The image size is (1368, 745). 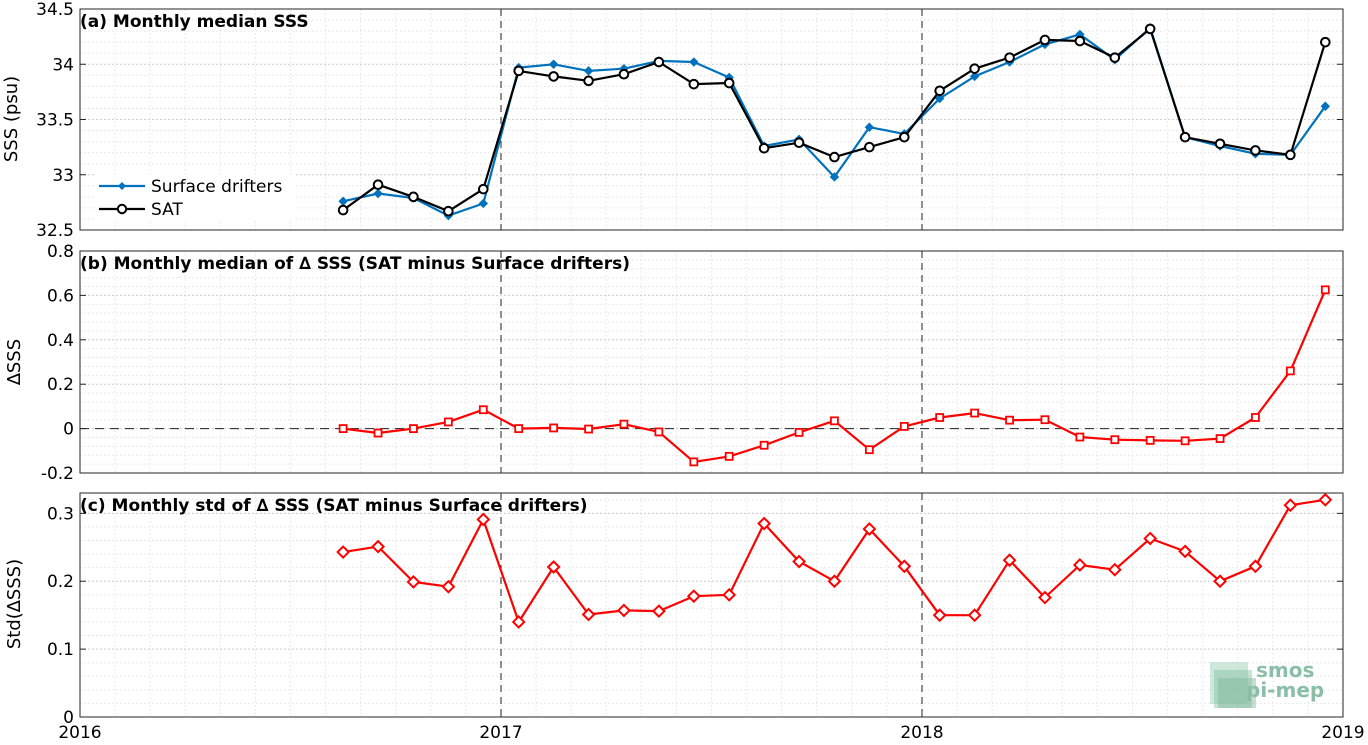 What do you see at coordinates (55, 231) in the screenshot?
I see `y-tick-label: 32.5` at bounding box center [55, 231].